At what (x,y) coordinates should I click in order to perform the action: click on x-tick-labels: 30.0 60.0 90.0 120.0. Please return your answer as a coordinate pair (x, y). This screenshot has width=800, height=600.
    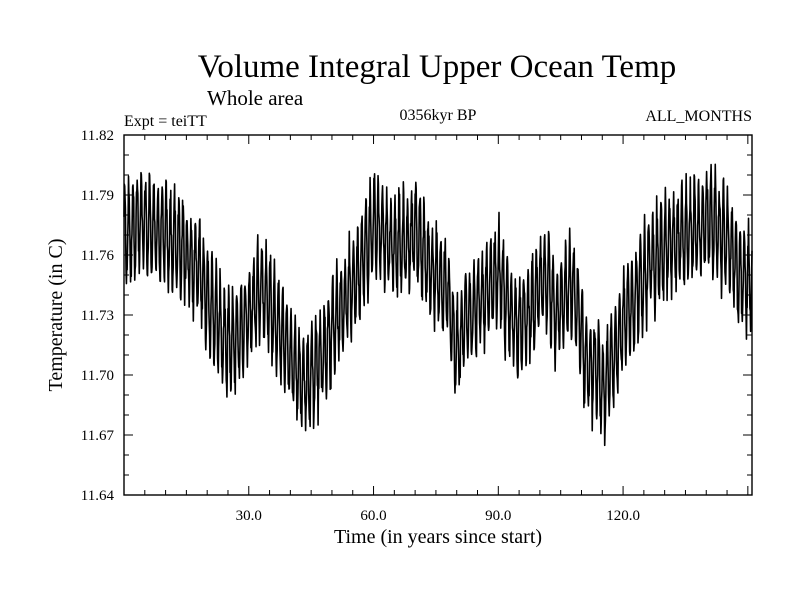
    Looking at the image, I should click on (438, 516).